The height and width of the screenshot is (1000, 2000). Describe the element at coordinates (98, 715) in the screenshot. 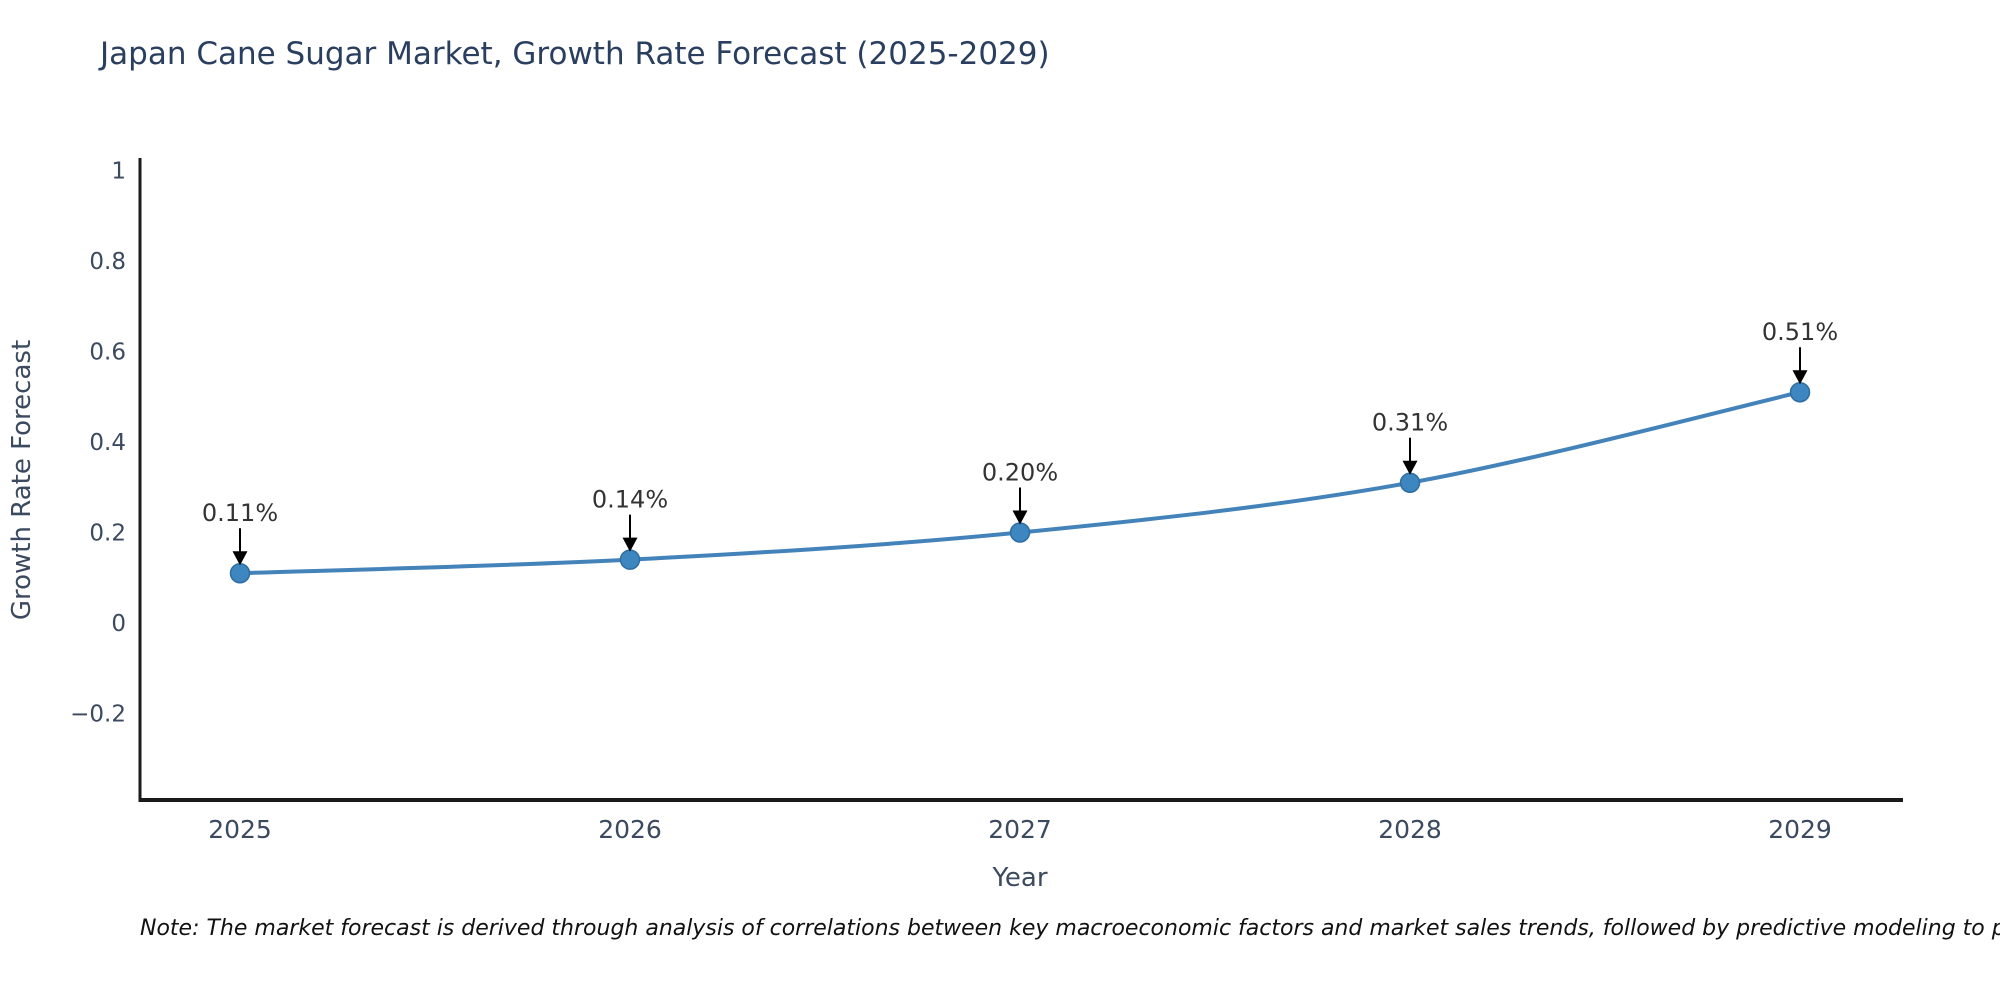

I see `y-tick-label: −0.2` at that location.